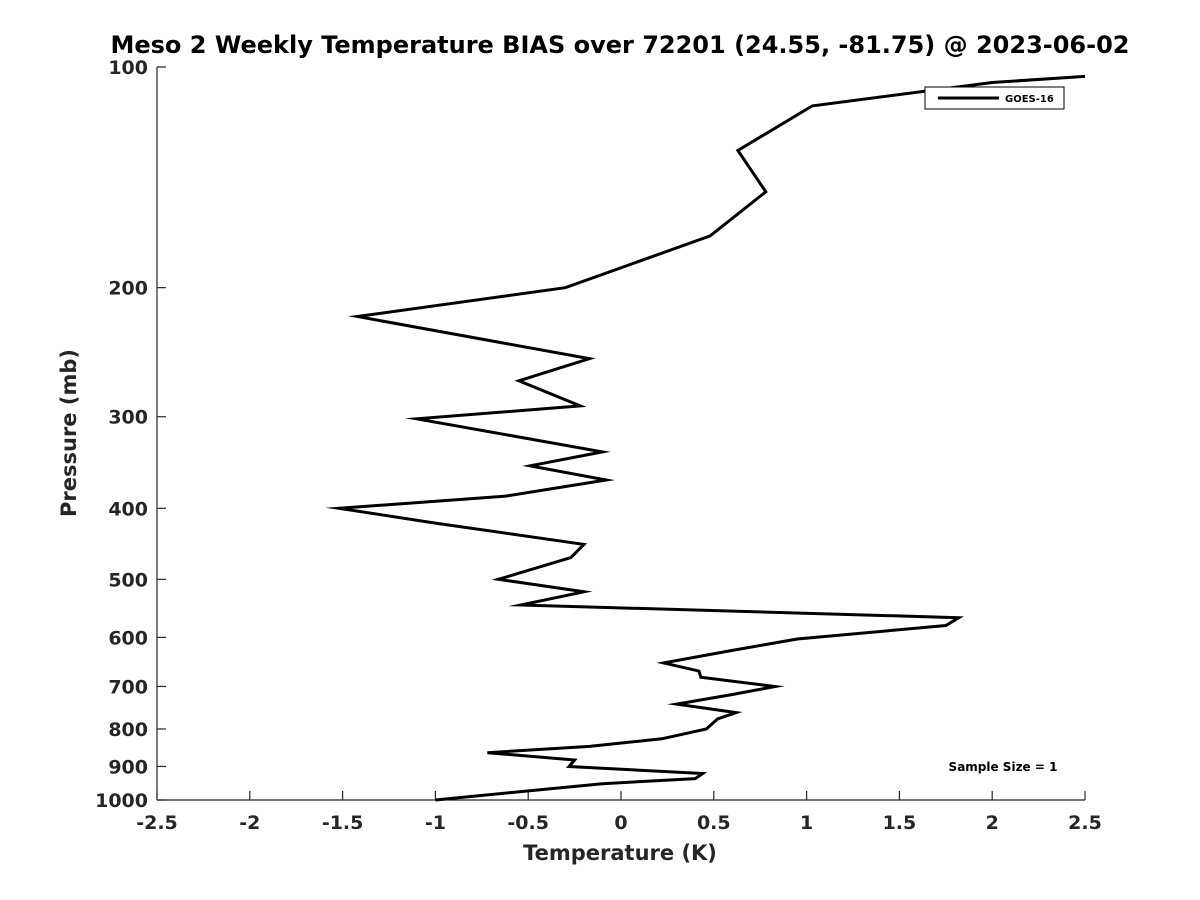 This screenshot has width=1200, height=900. I want to click on y-tick-label: 200, so click(128, 289).